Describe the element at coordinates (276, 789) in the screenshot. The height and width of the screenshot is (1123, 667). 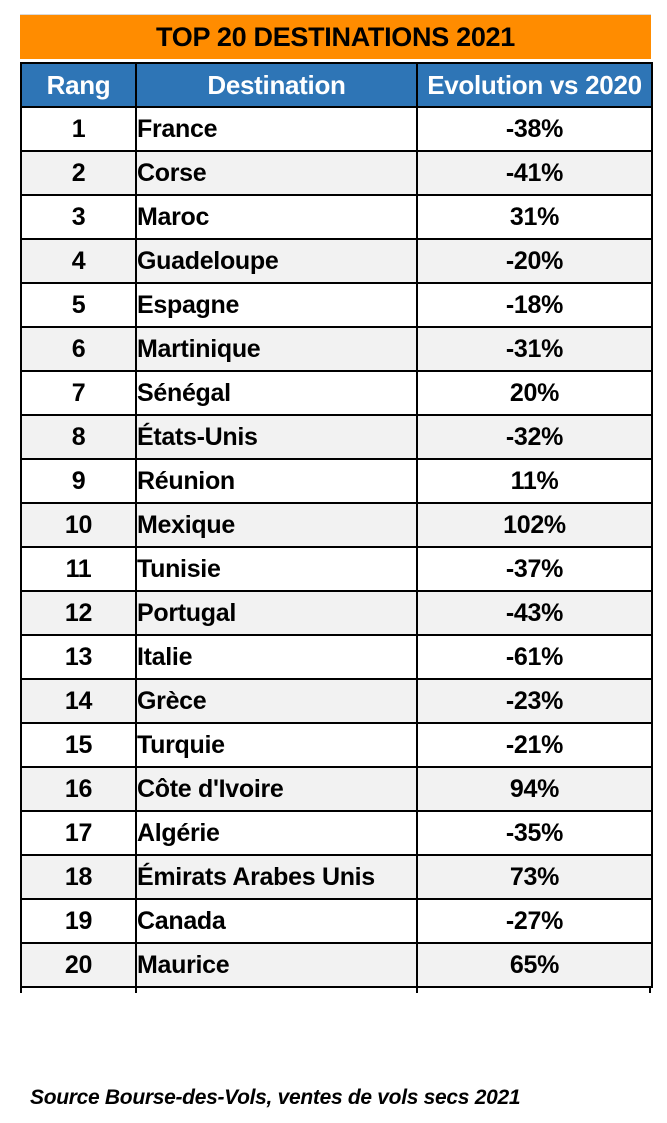
I see `destination-cell: Côte d'Ivoire` at that location.